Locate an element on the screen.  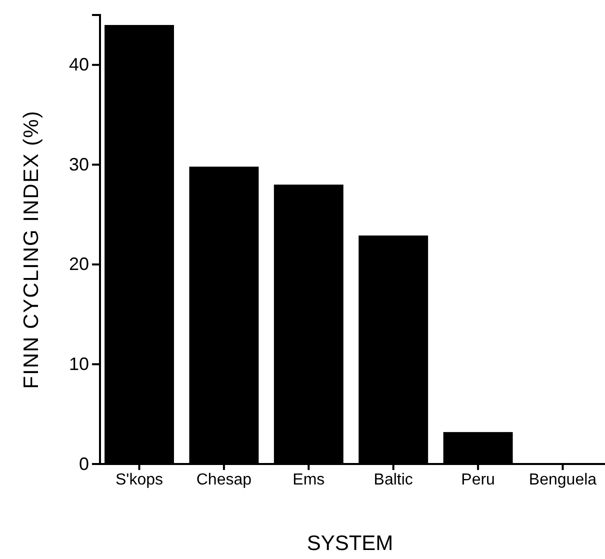
y-tick-label: 10 is located at coordinates (78, 364).